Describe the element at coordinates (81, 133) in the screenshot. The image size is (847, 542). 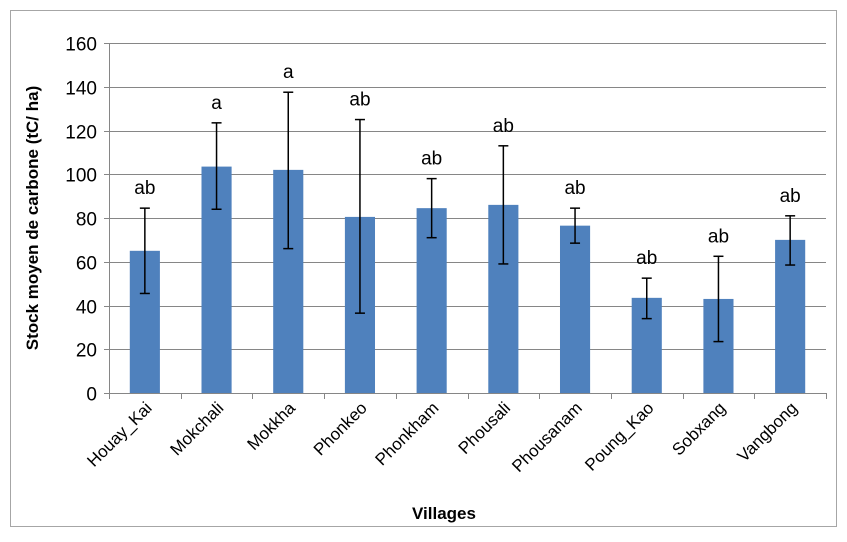
I see `y-tick-label: 120` at that location.